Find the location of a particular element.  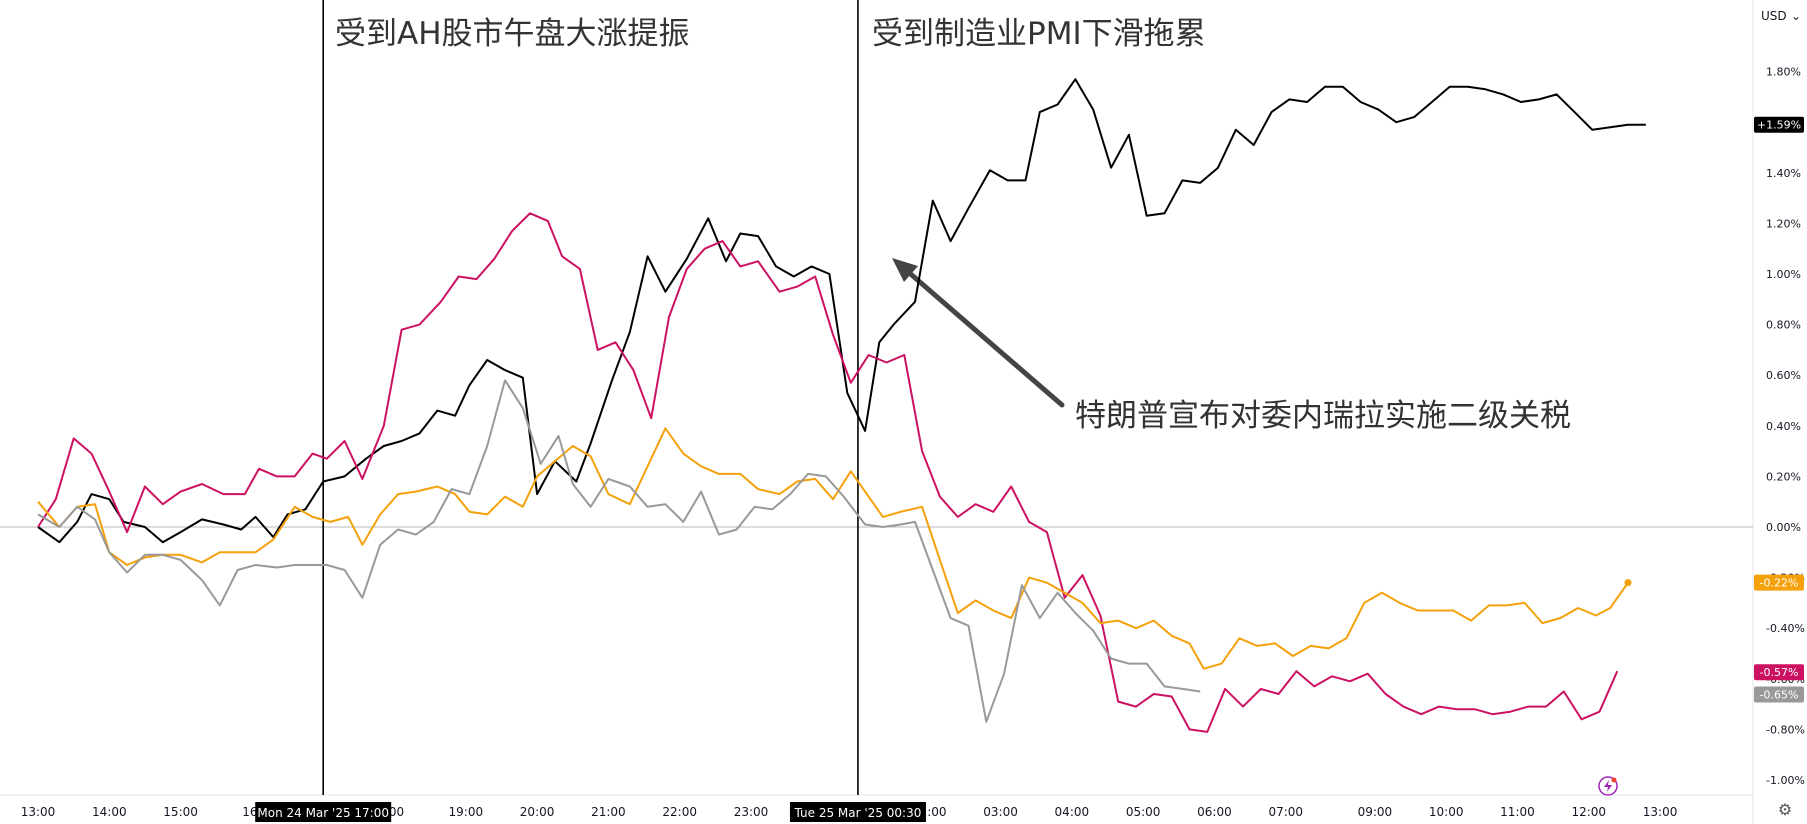

last-value-tag: +1.59% is located at coordinates (1779, 124).